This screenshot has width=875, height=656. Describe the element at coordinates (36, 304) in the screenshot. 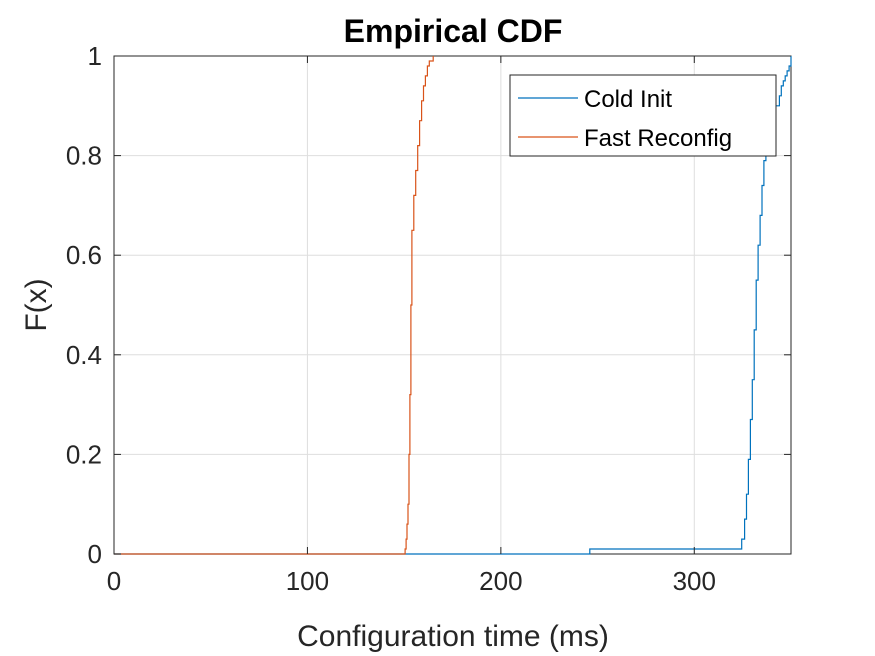

I see `y-axis-label: F(x)` at that location.